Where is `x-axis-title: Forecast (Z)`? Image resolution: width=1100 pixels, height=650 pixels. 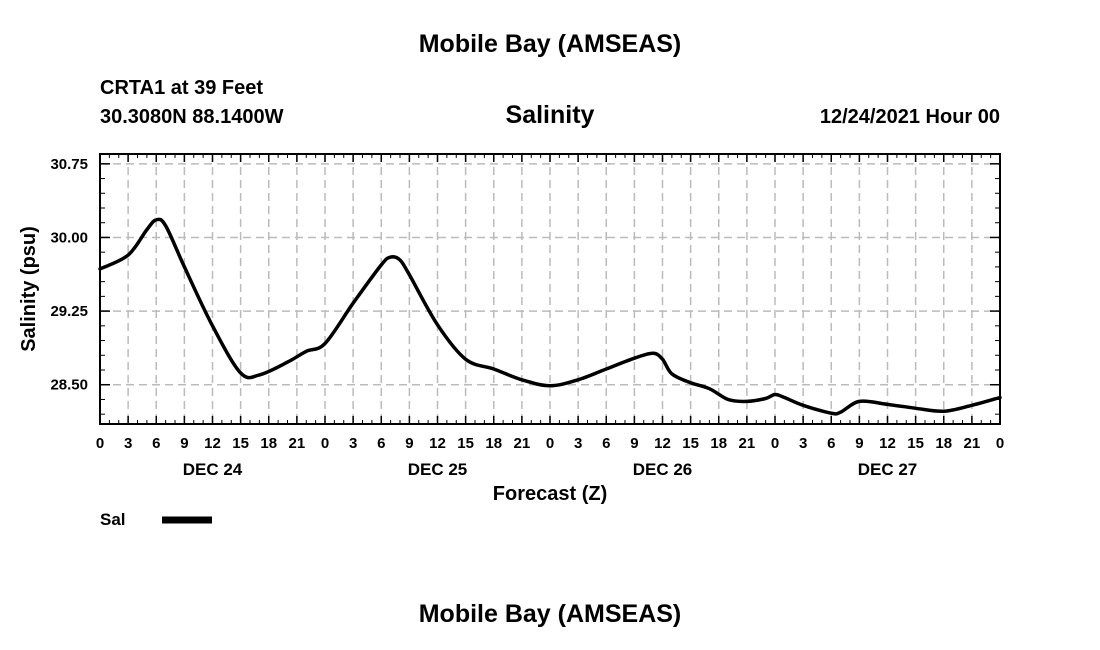
x-axis-title: Forecast (Z) is located at coordinates (550, 494).